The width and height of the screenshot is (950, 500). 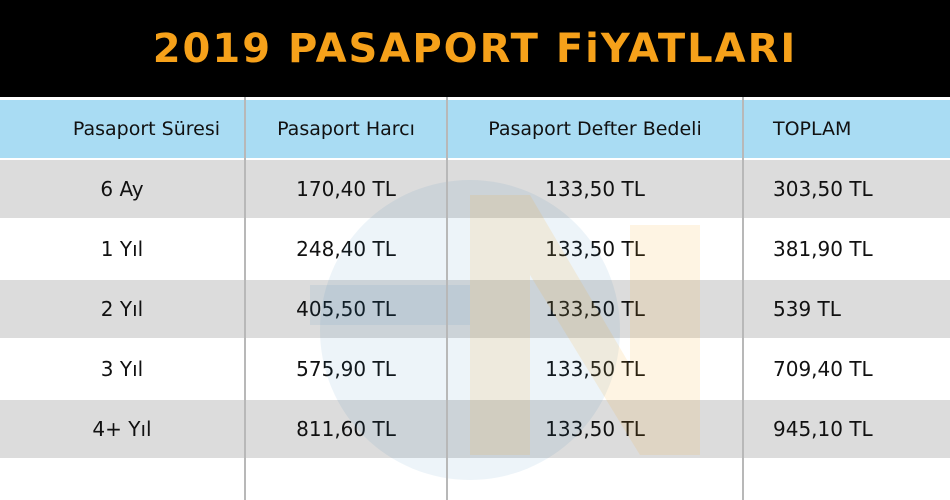 I want to click on header-booklet-cost: Pasaport Defter Bedeli, so click(x=595, y=129).